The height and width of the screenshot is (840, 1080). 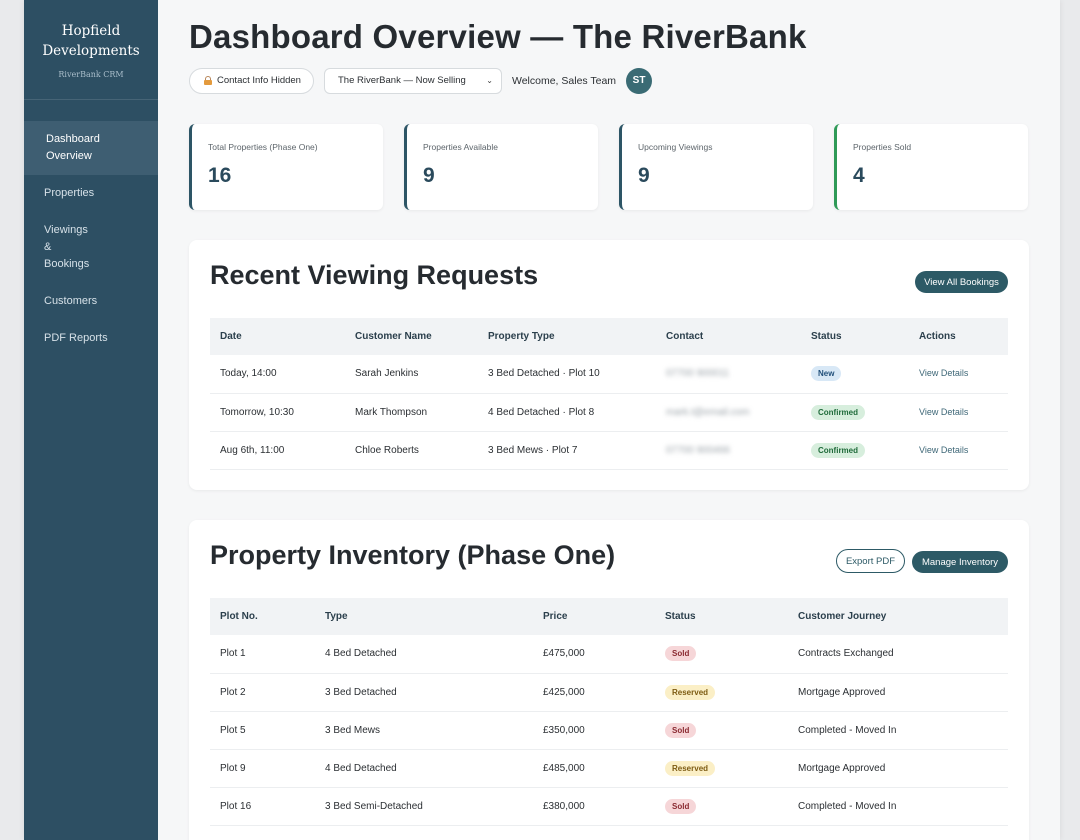 I want to click on view-all-bookings-button: View All Bookings, so click(x=961, y=282).